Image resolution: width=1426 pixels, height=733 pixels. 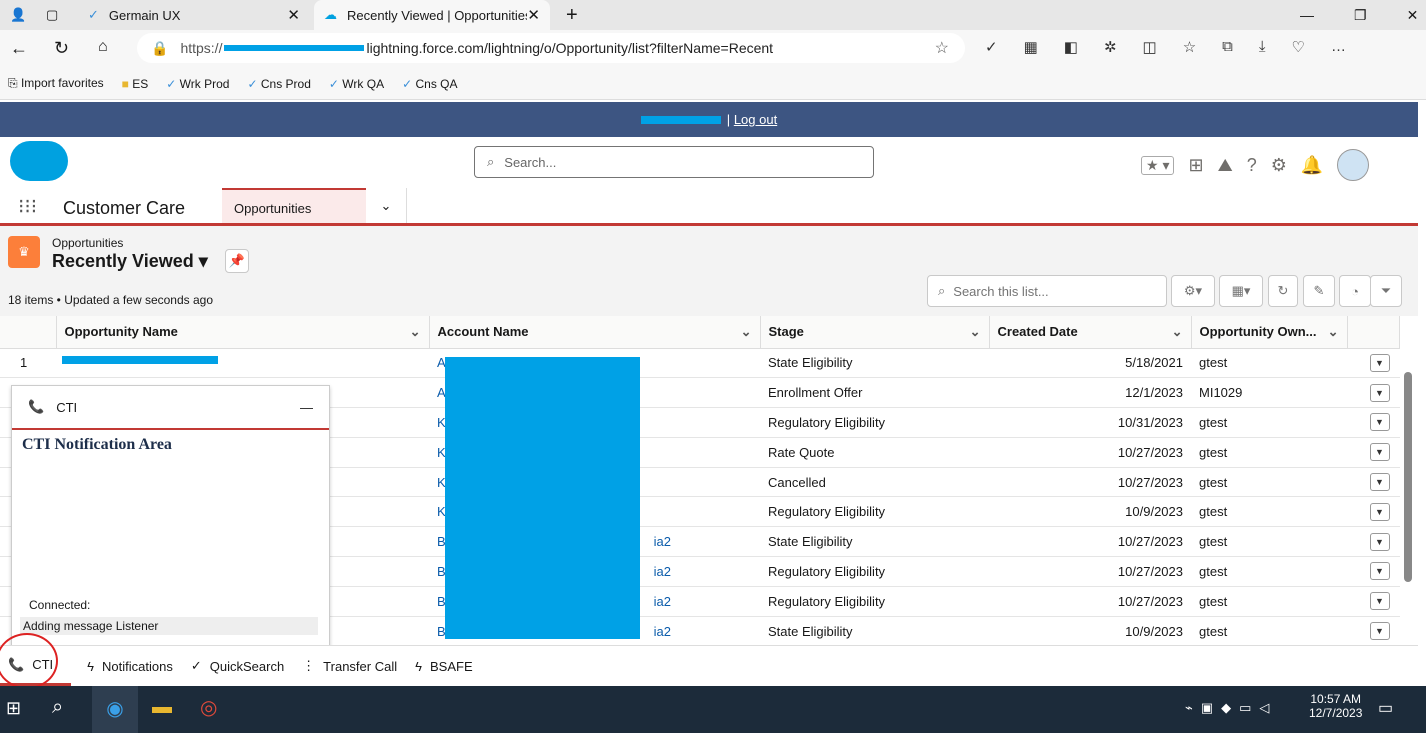 I want to click on scrollbar, so click(x=1409, y=497).